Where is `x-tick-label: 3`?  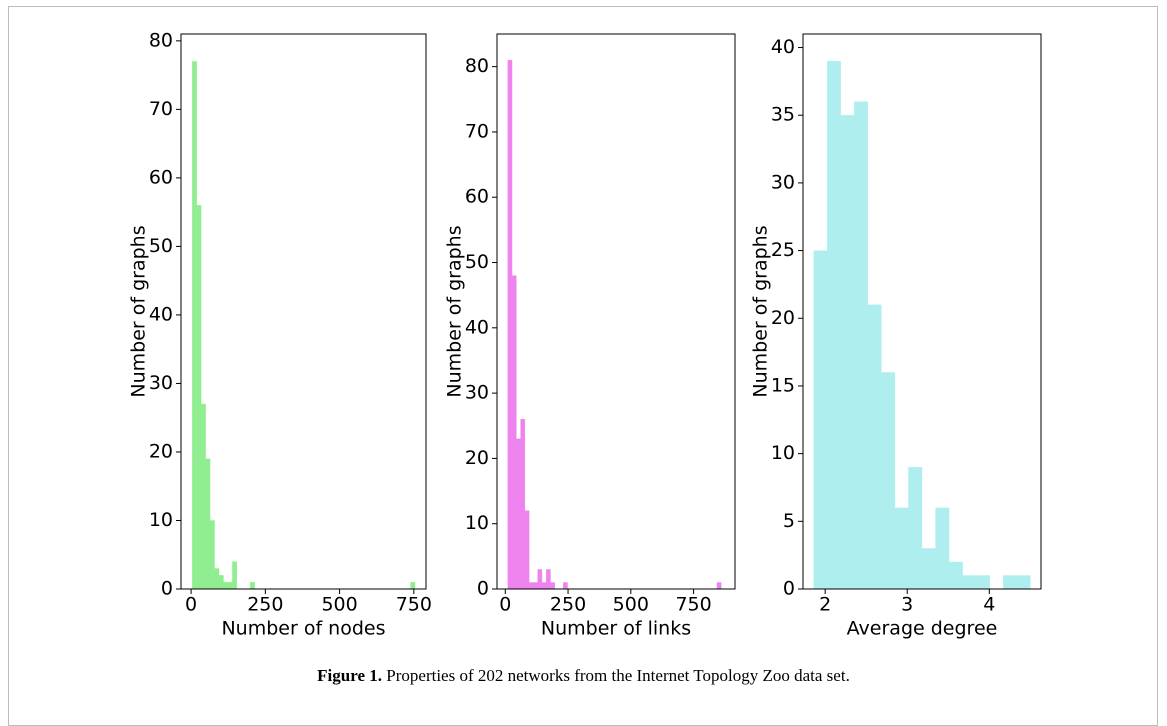
x-tick-label: 3 is located at coordinates (907, 605).